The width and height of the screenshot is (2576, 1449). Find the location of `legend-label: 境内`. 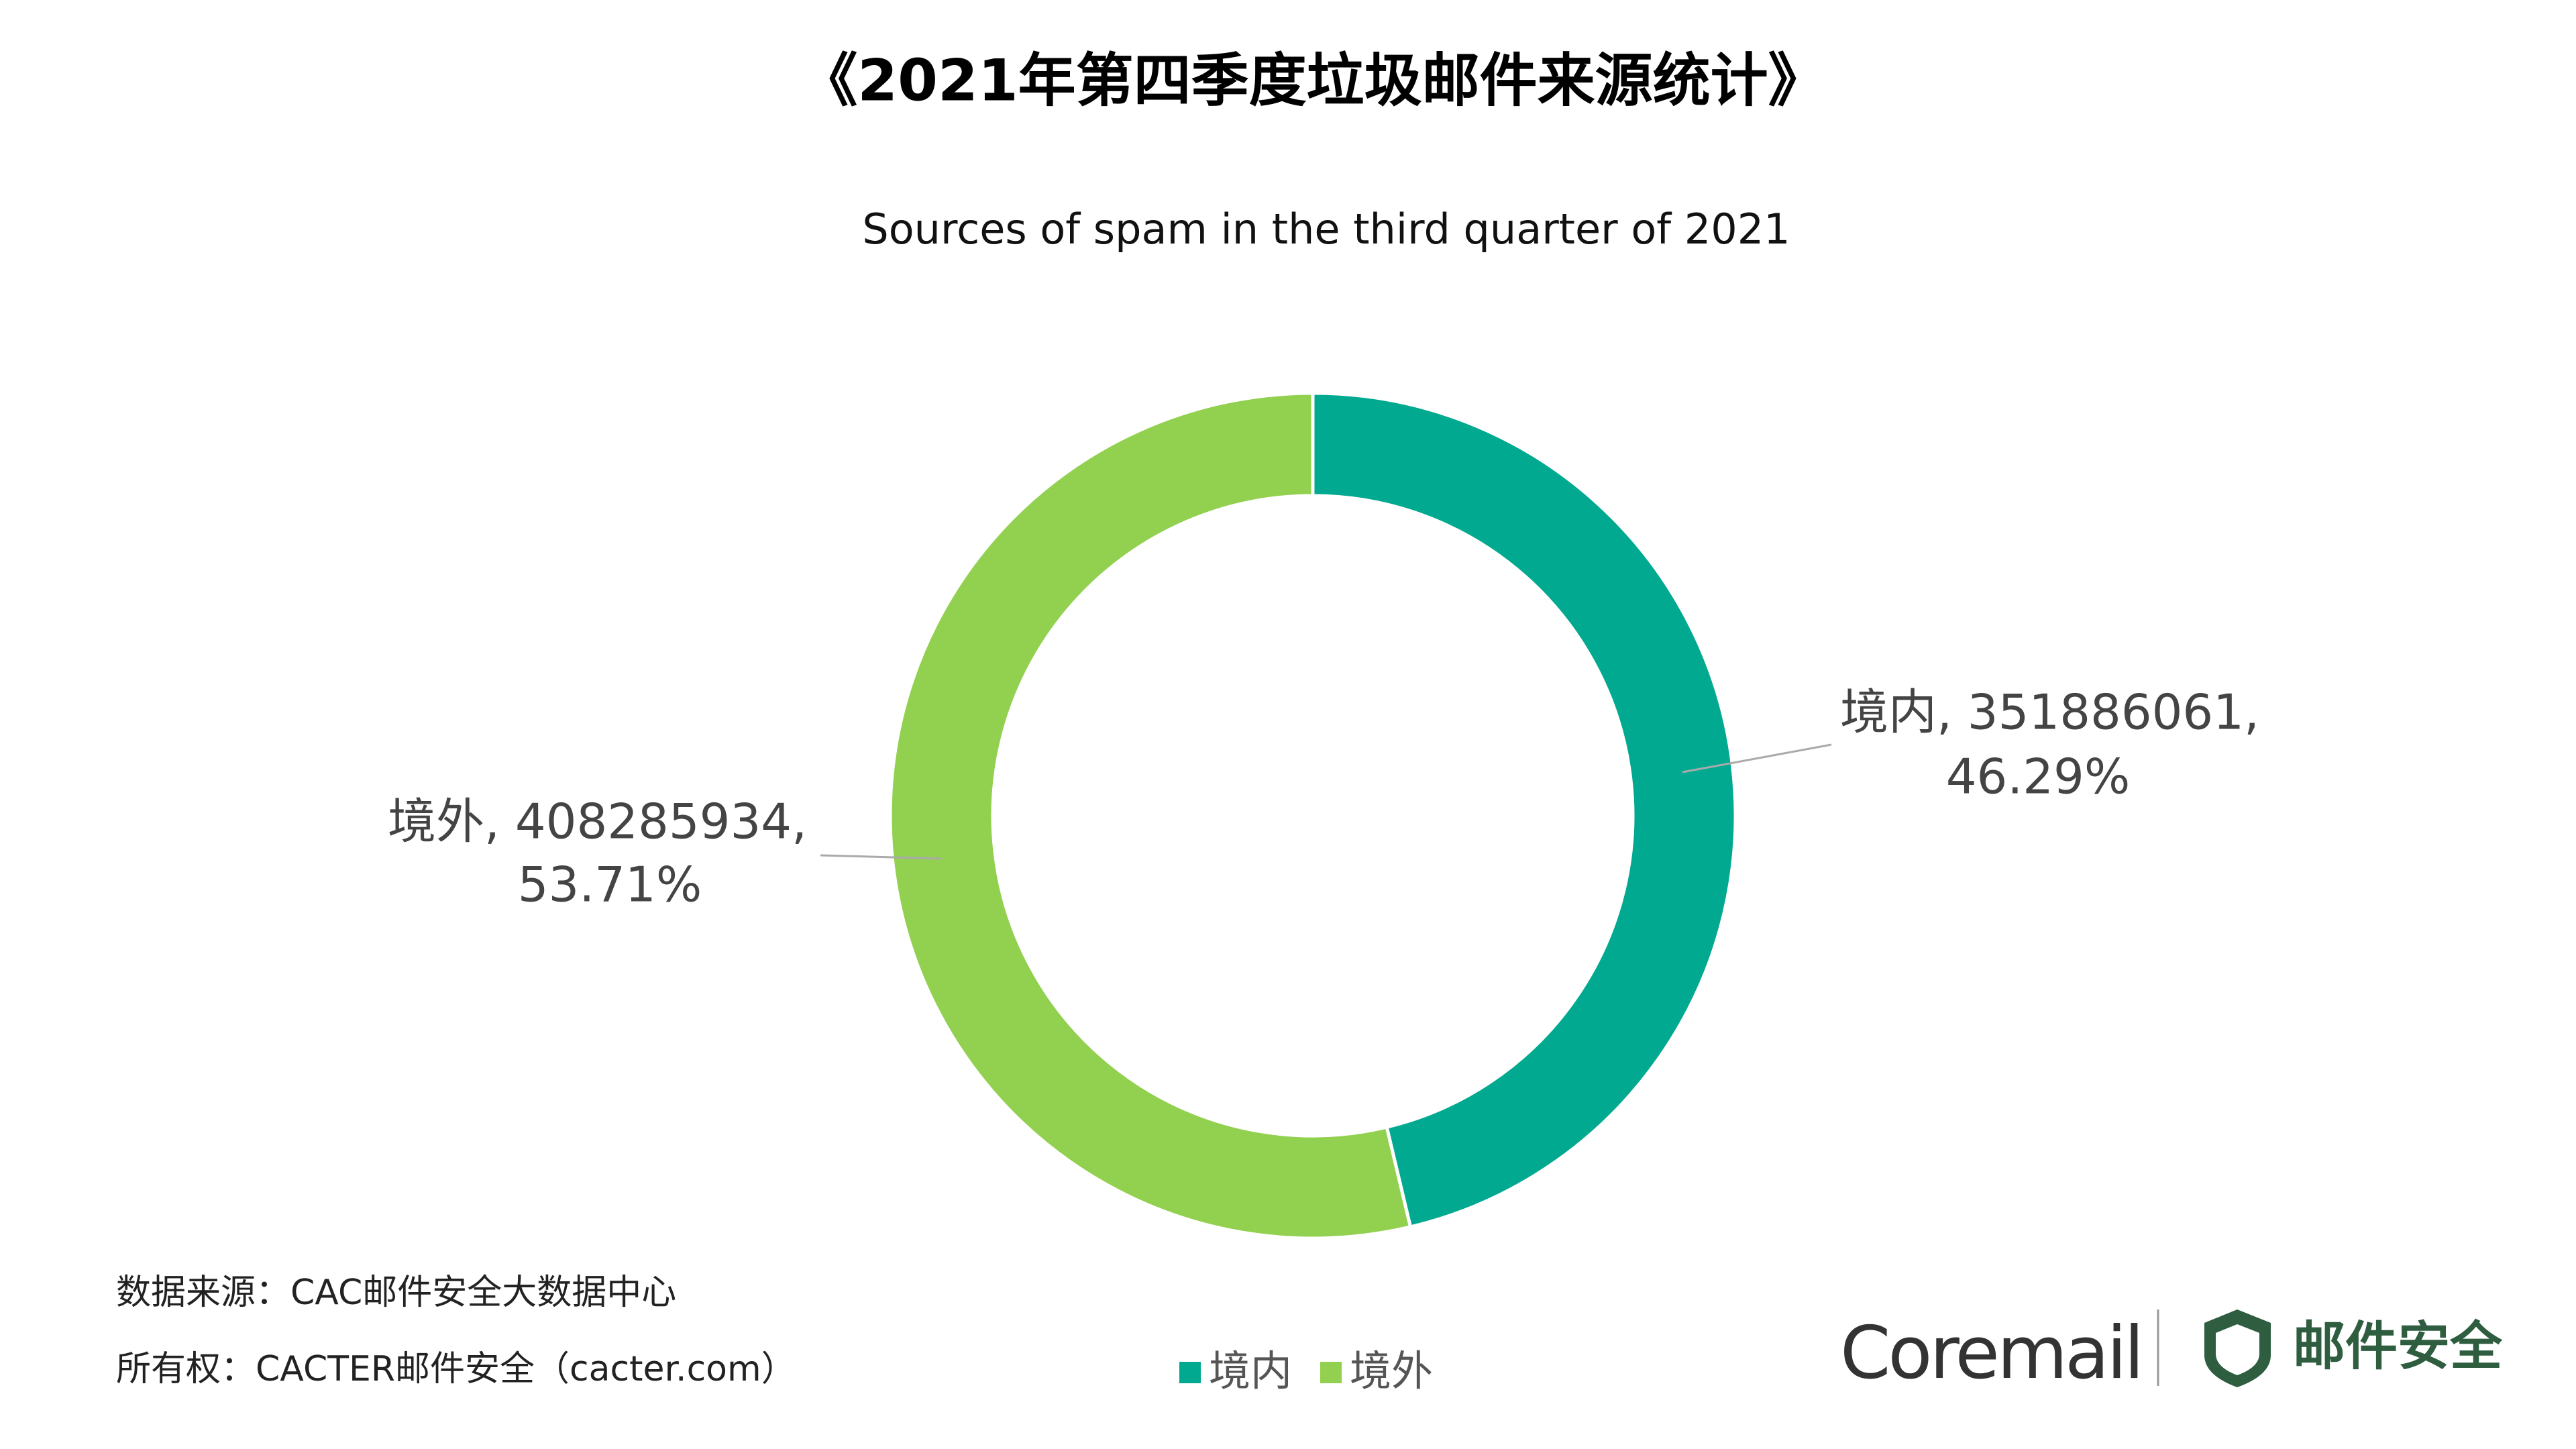

legend-label: 境内 is located at coordinates (1250, 1370).